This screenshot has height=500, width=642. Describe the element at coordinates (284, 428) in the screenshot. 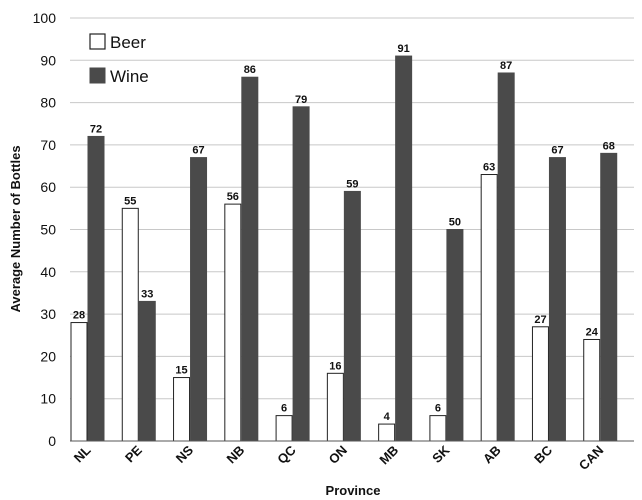

I see `bar-beer-qc` at that location.